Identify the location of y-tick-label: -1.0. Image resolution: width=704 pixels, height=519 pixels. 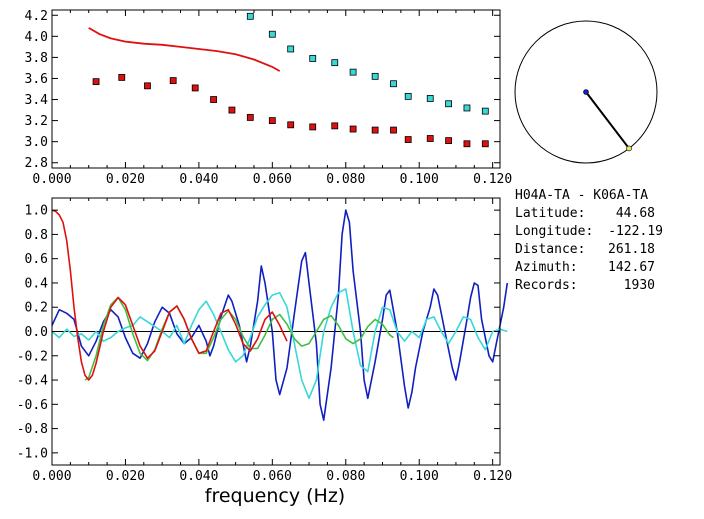
(32, 453).